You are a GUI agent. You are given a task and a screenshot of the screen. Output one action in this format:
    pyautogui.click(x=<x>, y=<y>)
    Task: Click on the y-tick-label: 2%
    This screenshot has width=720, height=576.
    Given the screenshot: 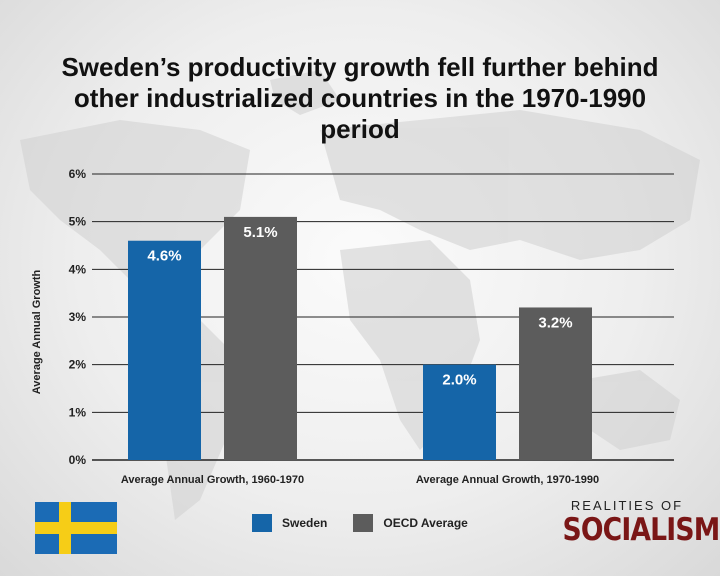 What is the action you would take?
    pyautogui.click(x=78, y=365)
    